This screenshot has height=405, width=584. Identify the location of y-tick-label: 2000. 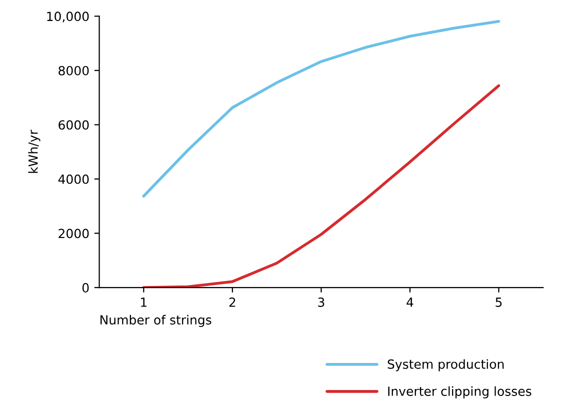
(73, 233).